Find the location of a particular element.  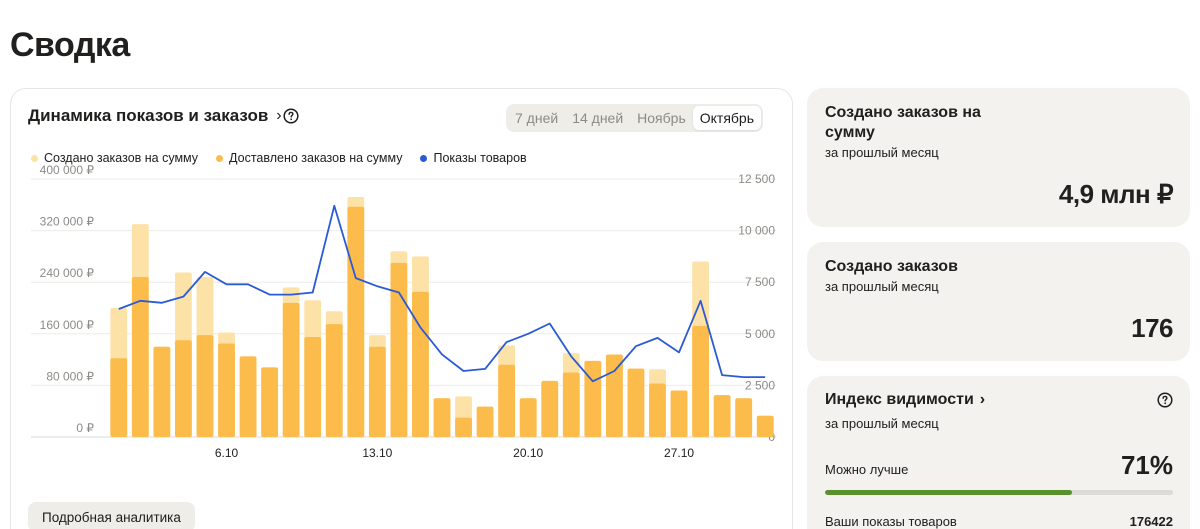

visibility-progress-fill is located at coordinates (949, 492).